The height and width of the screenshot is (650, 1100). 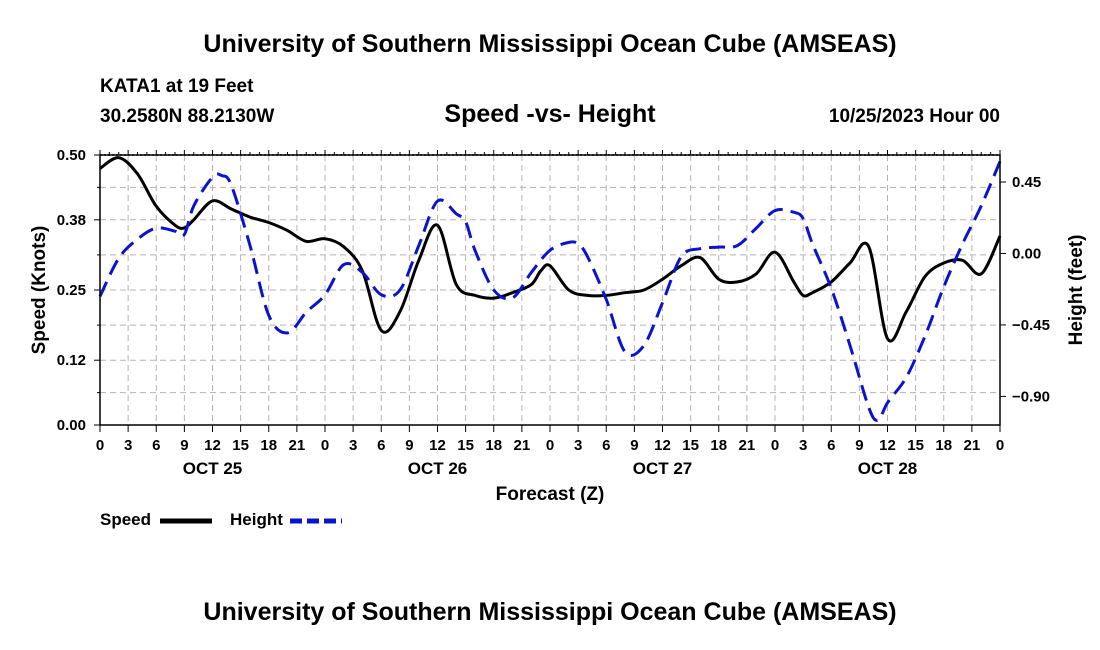 What do you see at coordinates (663, 468) in the screenshot?
I see `day-label: OCT 27` at bounding box center [663, 468].